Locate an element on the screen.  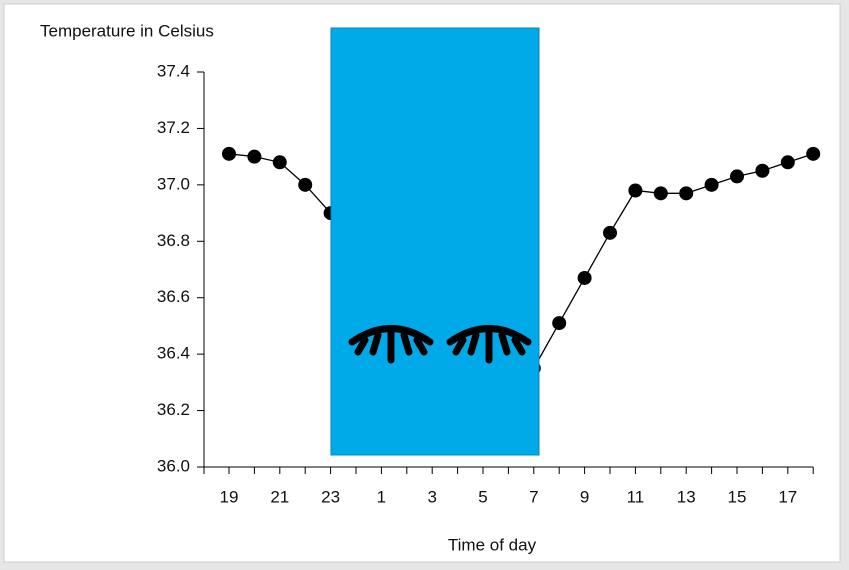
x-tick-label: 5 is located at coordinates (482, 496).